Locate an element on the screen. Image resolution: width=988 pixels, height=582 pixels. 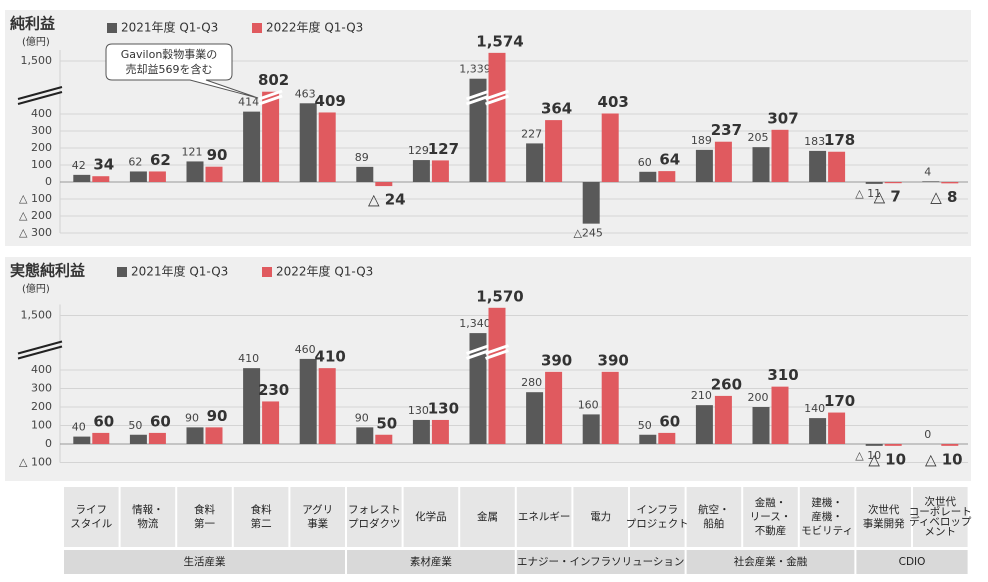
y-tick-label: 100 is located at coordinates (41, 425).